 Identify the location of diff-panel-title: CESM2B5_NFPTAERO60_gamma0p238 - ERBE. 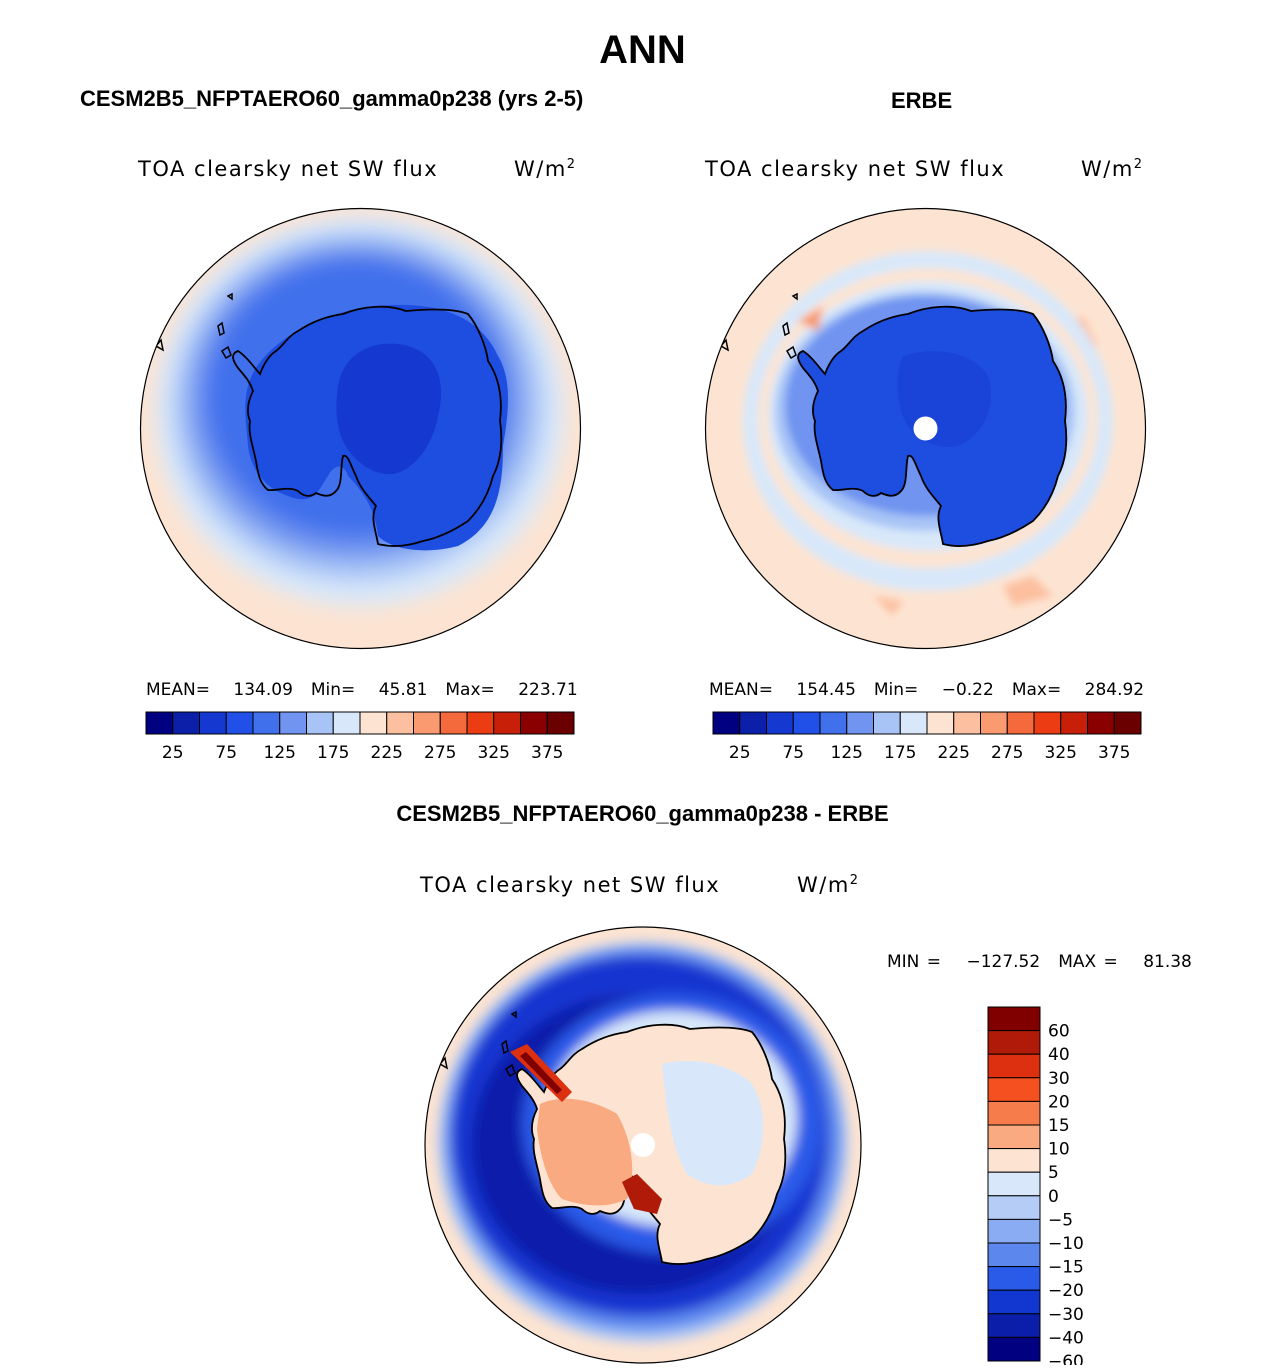
(642, 813).